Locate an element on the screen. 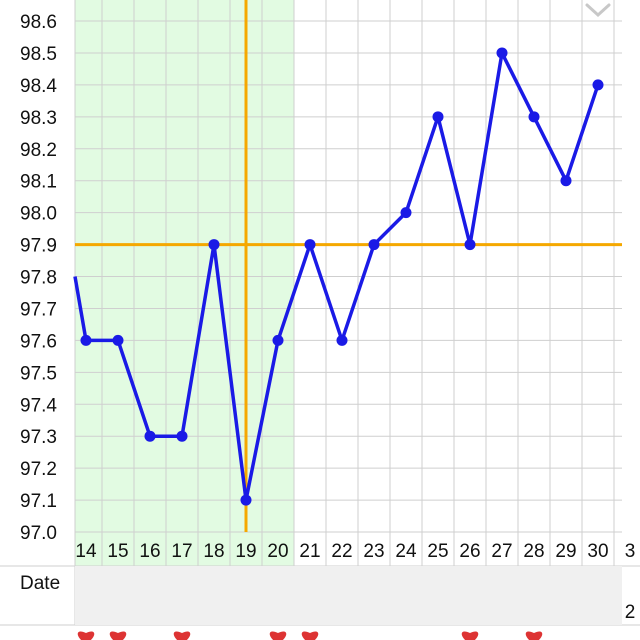 This screenshot has width=640, height=640. date-row is located at coordinates (348, 595).